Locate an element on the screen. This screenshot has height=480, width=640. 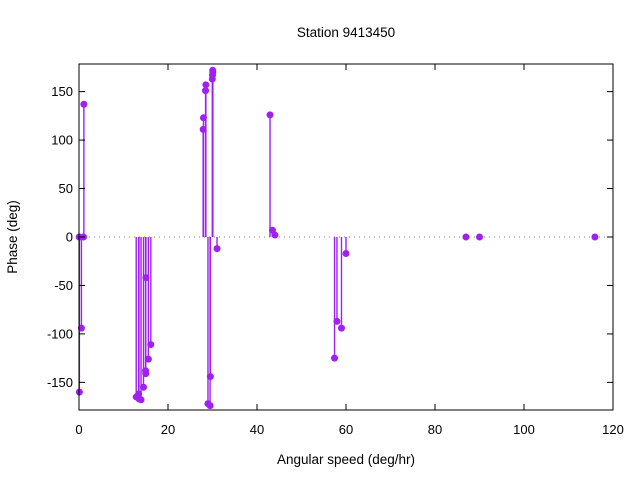
data-point-m4 is located at coordinates (337, 321).